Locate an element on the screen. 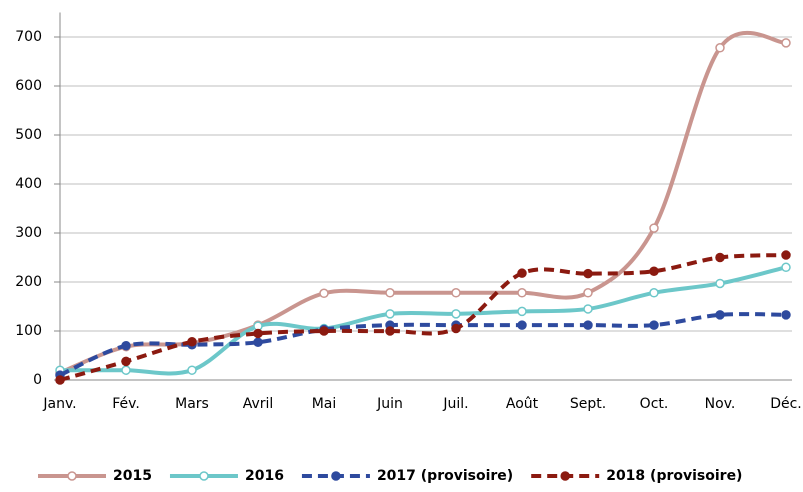  y-tick-label: 500 is located at coordinates (28, 135).